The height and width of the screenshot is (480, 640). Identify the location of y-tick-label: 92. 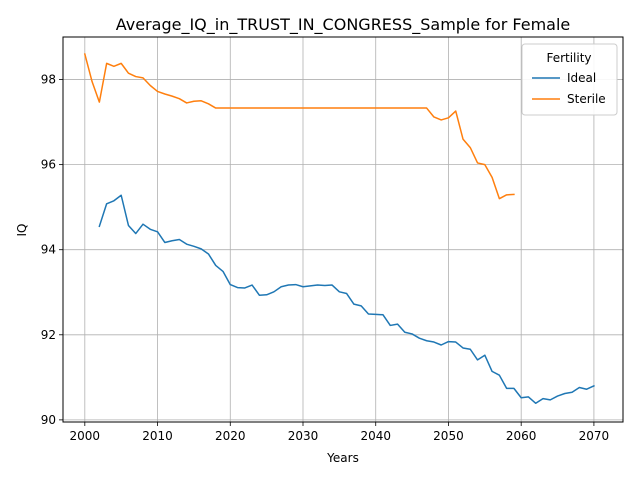
(48, 335).